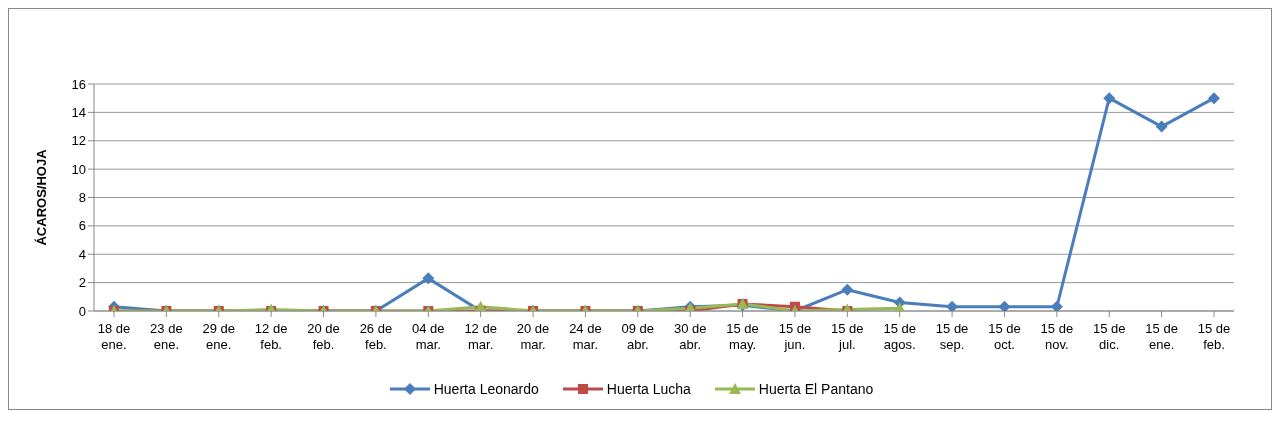 The image size is (1279, 421). Describe the element at coordinates (480, 336) in the screenshot. I see `x-tick-label: 12 de mar.` at that location.